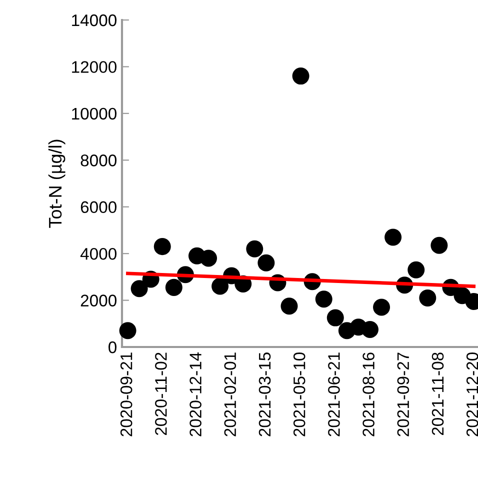 The width and height of the screenshot is (478, 502). What do you see at coordinates (126, 394) in the screenshot?
I see `x-tick-label: 2020-09-21` at bounding box center [126, 394].